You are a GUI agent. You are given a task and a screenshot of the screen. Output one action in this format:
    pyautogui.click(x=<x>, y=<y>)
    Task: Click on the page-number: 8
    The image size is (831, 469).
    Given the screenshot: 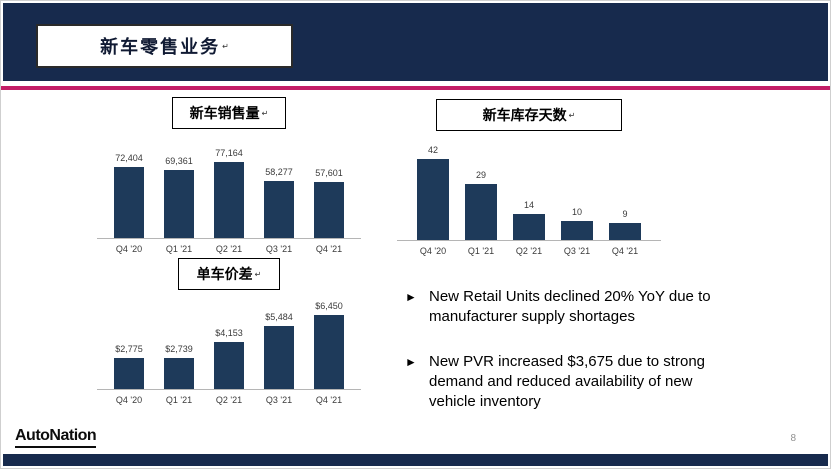 What is the action you would take?
    pyautogui.click(x=793, y=438)
    